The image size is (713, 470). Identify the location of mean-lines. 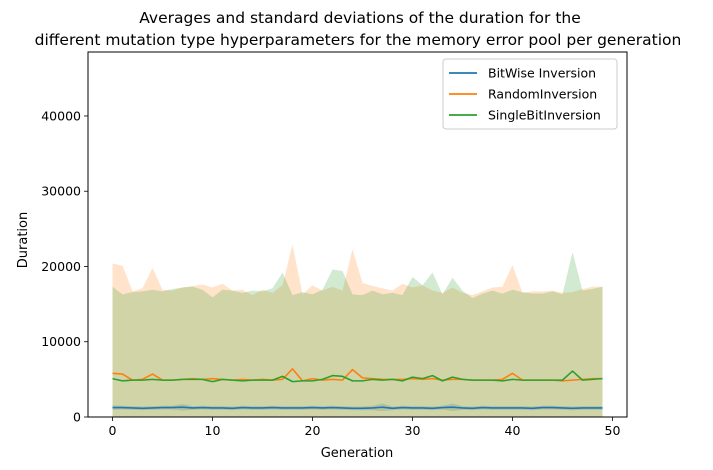
(357, 389).